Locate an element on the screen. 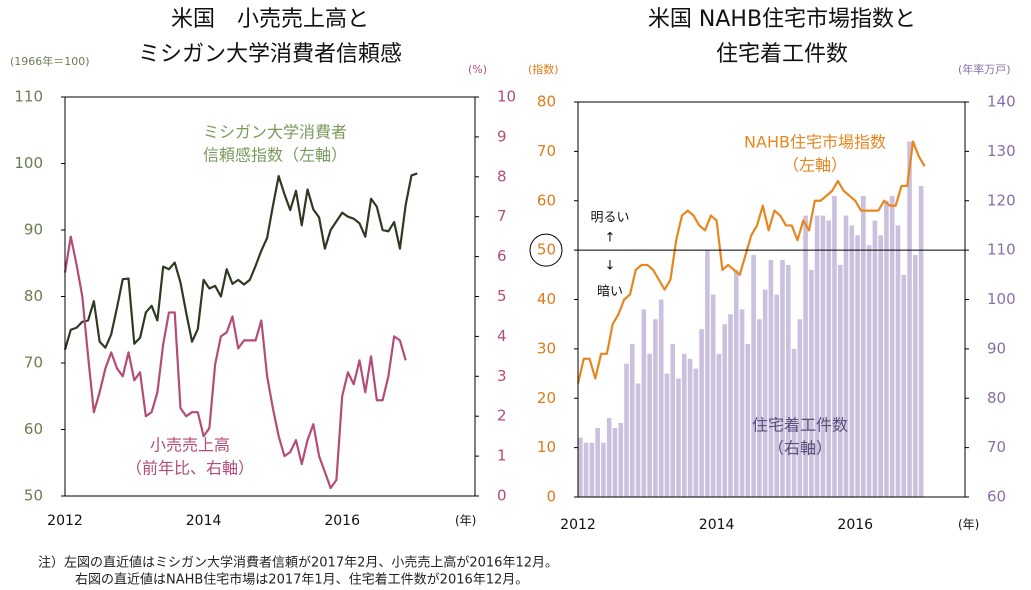 Image resolution: width=1031 pixels, height=590 pixels. y2-tick-label: 7 is located at coordinates (502, 216).